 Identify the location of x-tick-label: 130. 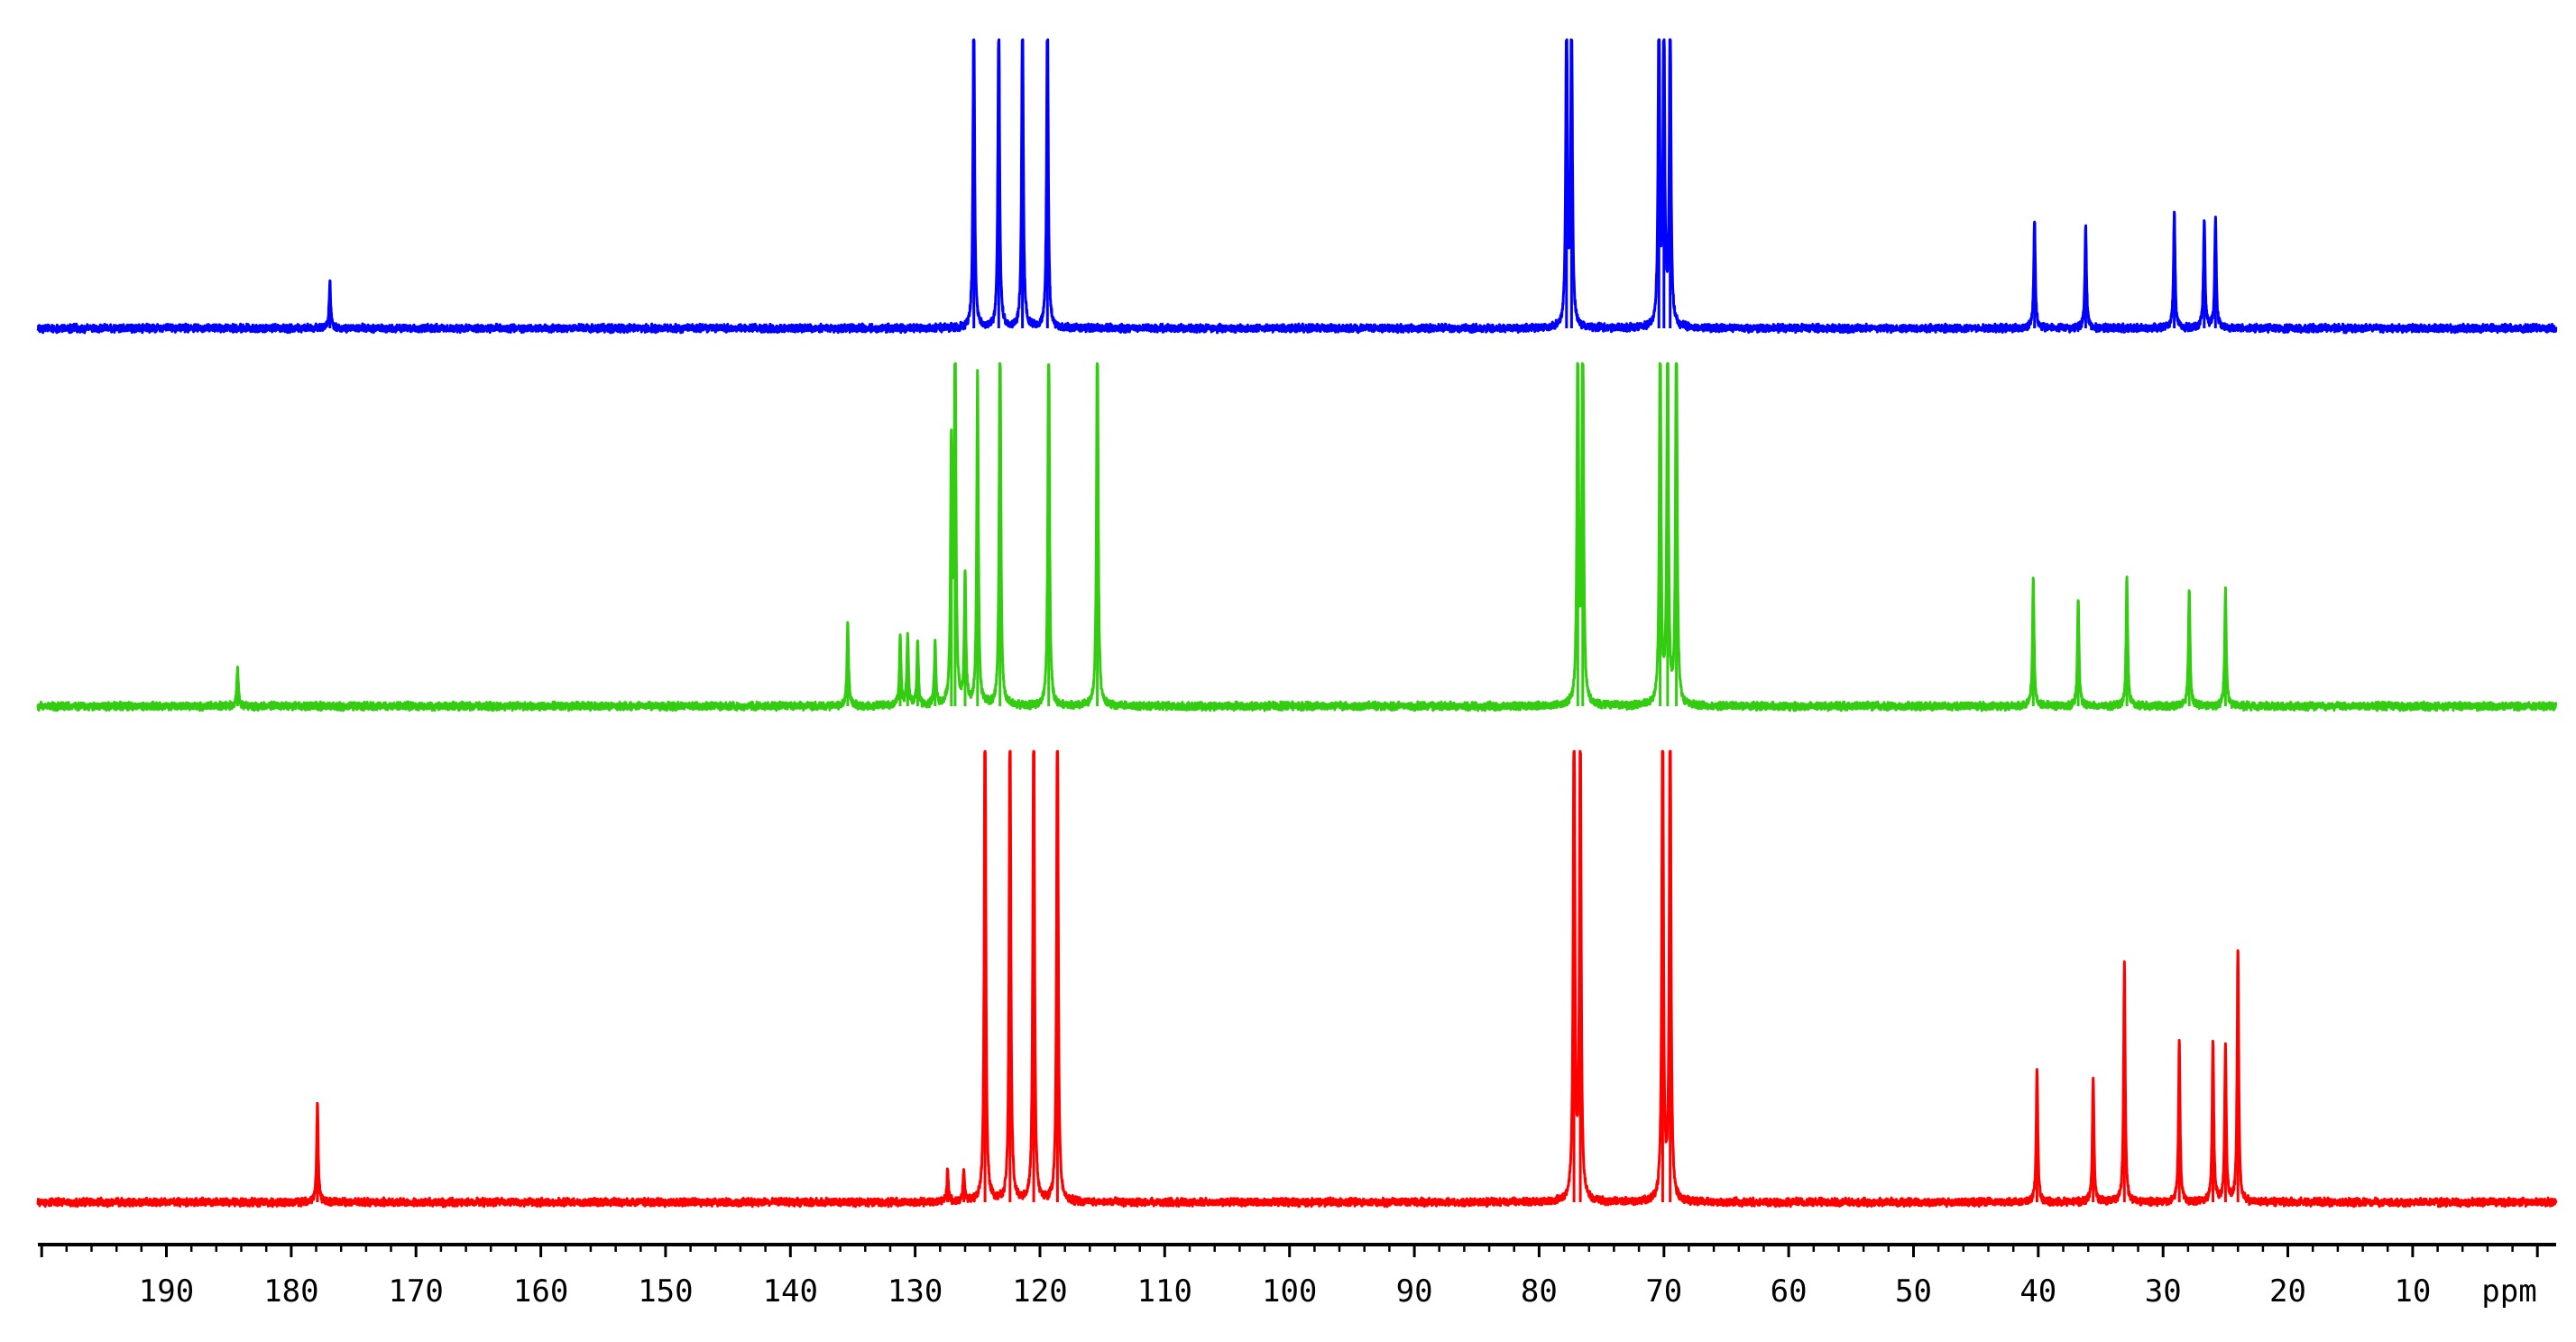
(915, 1291).